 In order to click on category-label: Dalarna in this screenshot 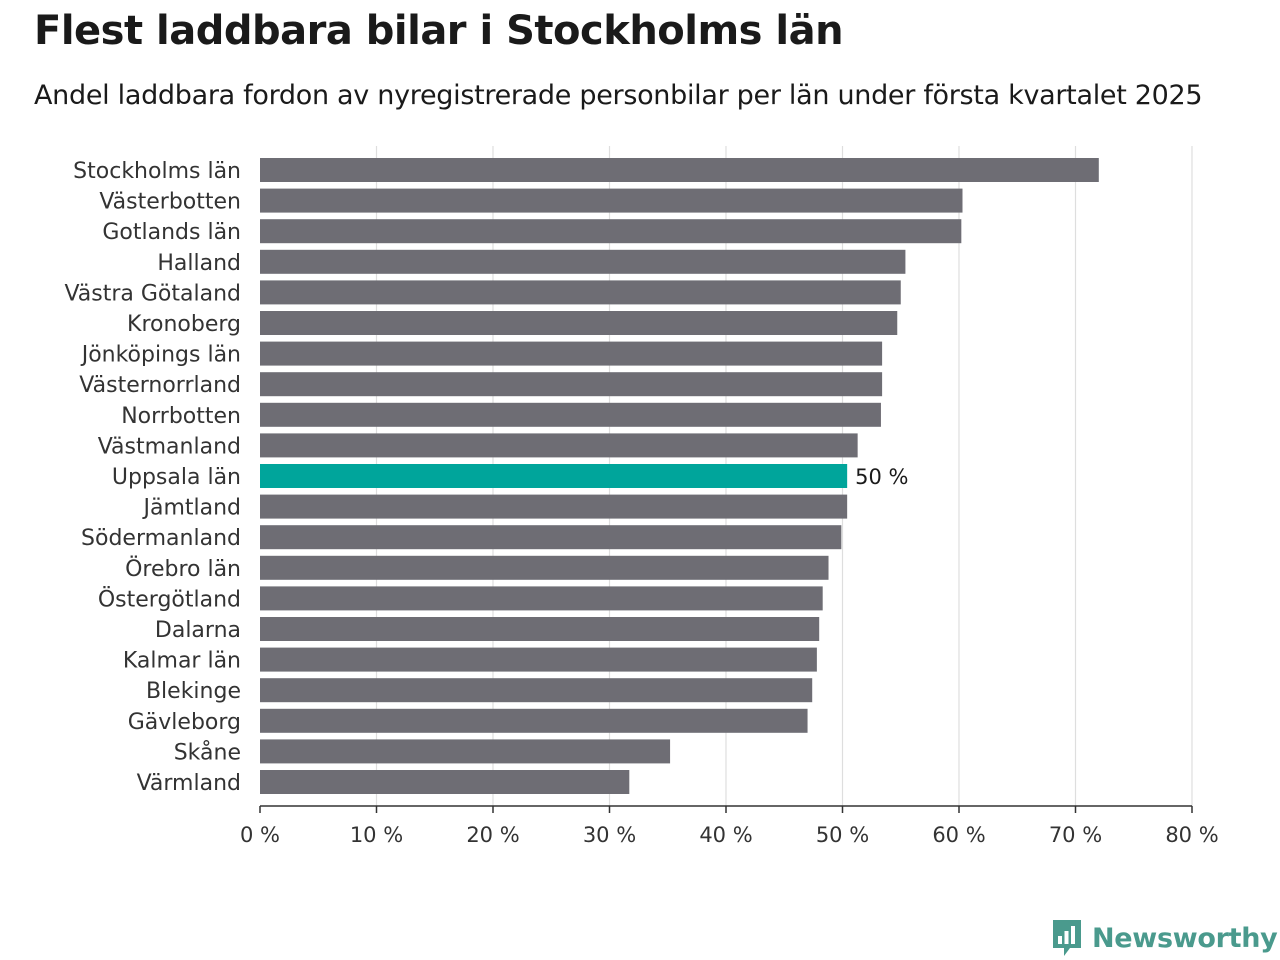, I will do `click(198, 630)`.